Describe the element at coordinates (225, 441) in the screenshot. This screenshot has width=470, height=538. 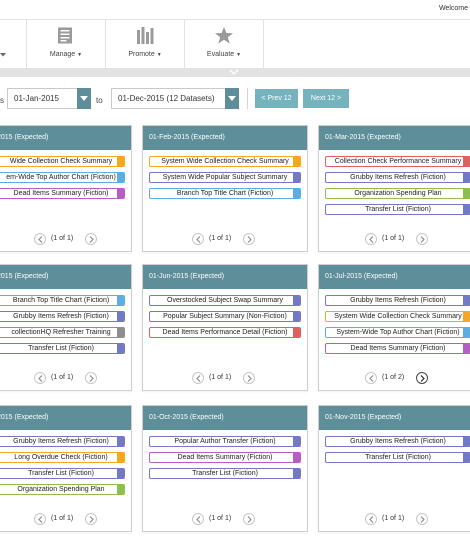
I see `report-item: Popular Author Transfer (Fiction)` at that location.